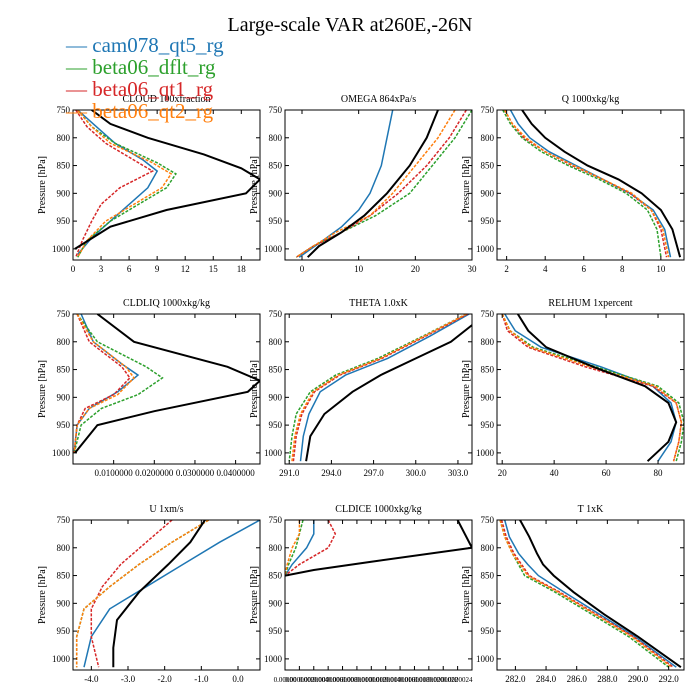 This screenshot has width=700, height=700. Describe the element at coordinates (343, 680) in the screenshot. I see `x-tick-label: 0.0000008` at that location.